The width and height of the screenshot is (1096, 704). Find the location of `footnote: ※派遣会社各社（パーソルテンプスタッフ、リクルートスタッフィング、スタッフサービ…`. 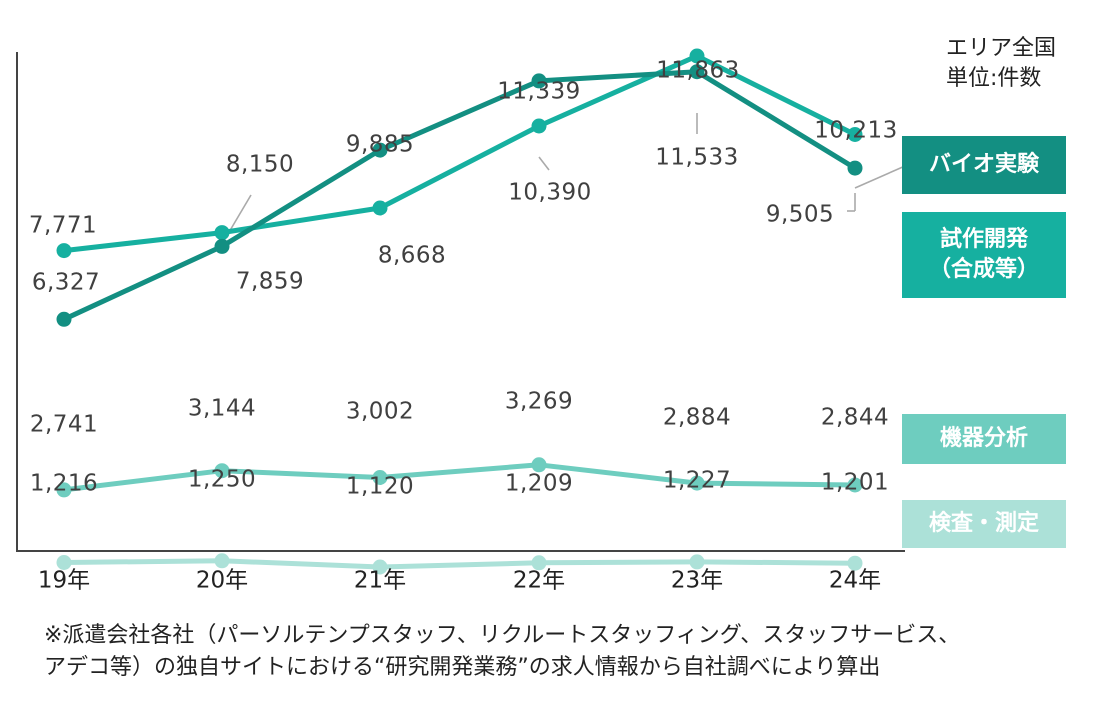

footnote: ※派遣会社各社（パーソルテンプスタッフ、リクルートスタッフィング、スタッフサービ… is located at coordinates (564, 652).